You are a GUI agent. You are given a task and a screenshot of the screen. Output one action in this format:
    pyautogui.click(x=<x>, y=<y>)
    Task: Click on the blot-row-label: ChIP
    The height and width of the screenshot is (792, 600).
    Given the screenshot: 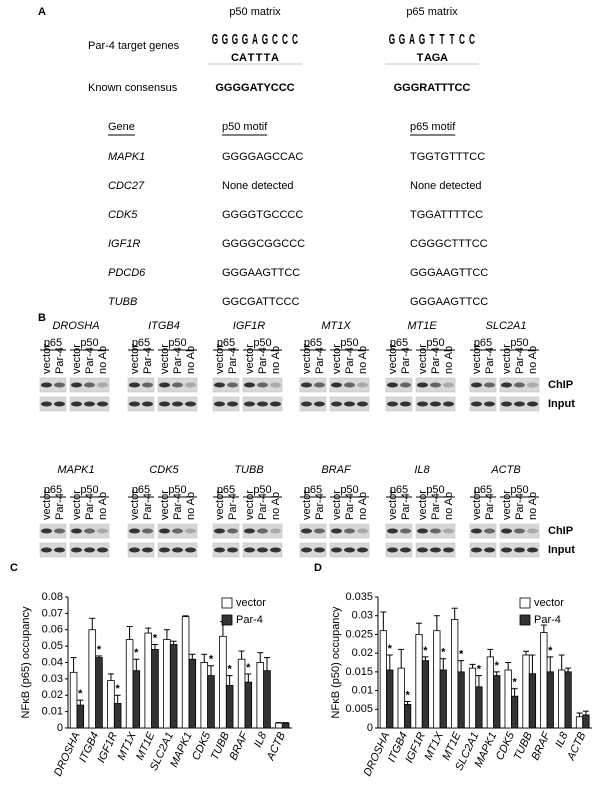 What is the action you would take?
    pyautogui.click(x=560, y=385)
    